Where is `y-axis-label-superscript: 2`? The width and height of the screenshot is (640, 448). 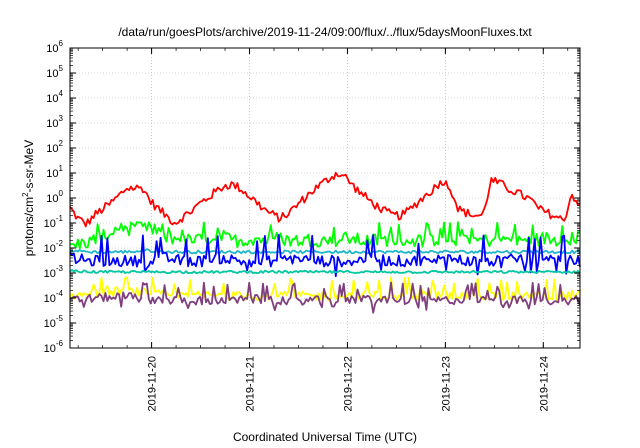
y-axis-label-superscript: 2 is located at coordinates (25, 194).